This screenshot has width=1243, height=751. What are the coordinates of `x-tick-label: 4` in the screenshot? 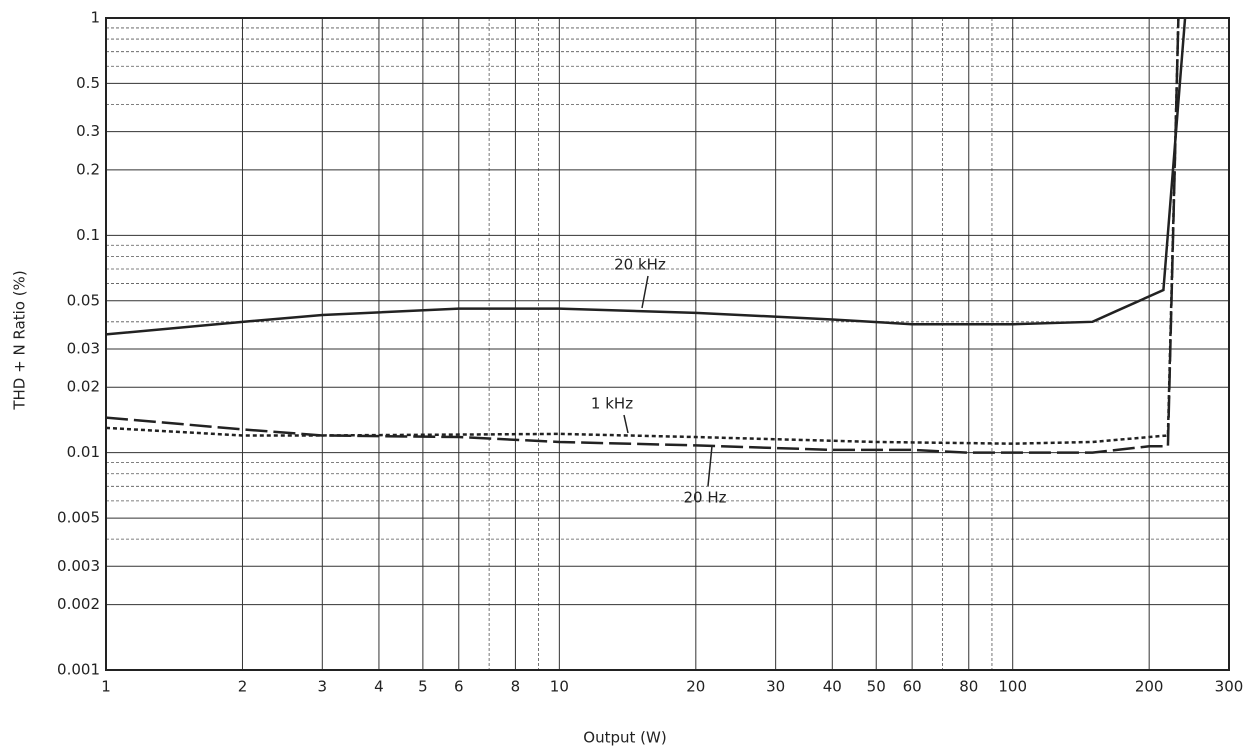 It's located at (379, 687).